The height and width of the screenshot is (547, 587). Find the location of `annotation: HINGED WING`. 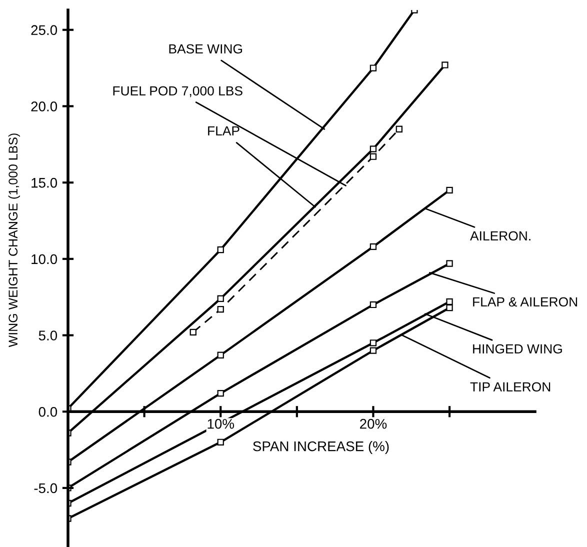

annotation: HINGED WING is located at coordinates (517, 349).